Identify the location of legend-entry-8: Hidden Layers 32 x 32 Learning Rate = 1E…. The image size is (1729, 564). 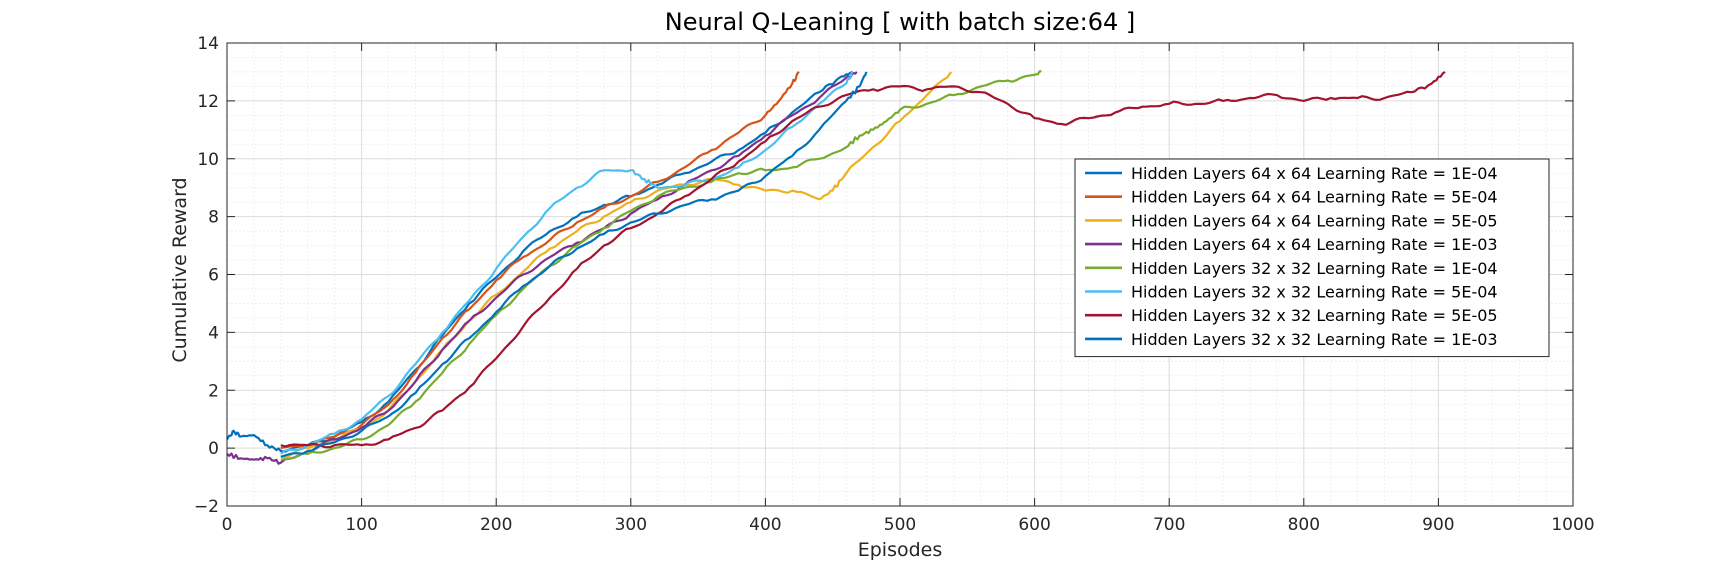
(1314, 339).